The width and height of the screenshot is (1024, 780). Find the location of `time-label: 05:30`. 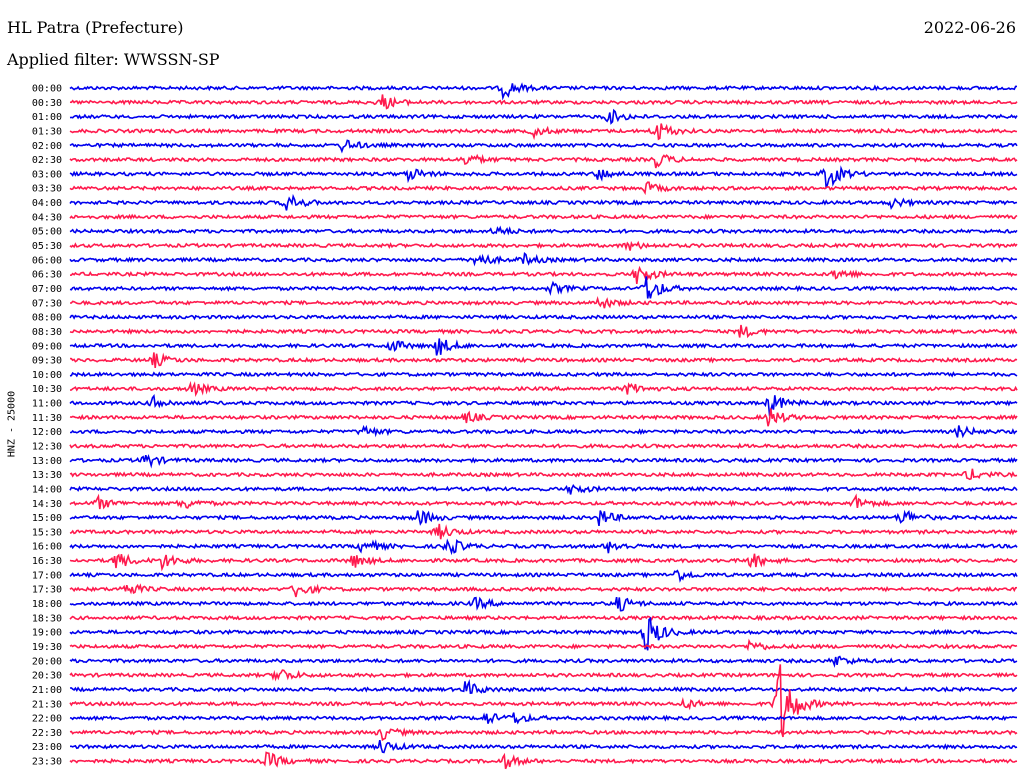

time-label: 05:30 is located at coordinates (47, 246).